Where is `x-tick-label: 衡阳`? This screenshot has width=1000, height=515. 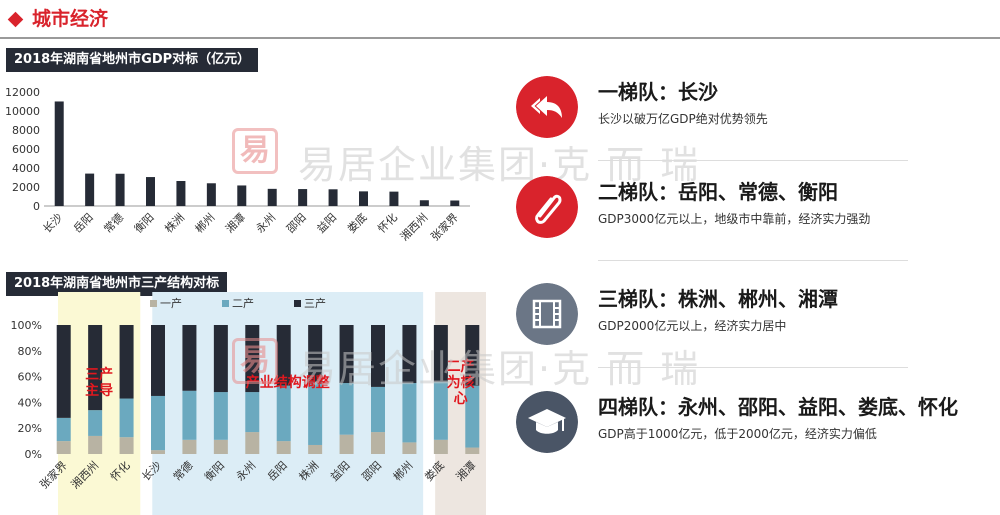
x-tick-label: 衡阳 is located at coordinates (144, 223).